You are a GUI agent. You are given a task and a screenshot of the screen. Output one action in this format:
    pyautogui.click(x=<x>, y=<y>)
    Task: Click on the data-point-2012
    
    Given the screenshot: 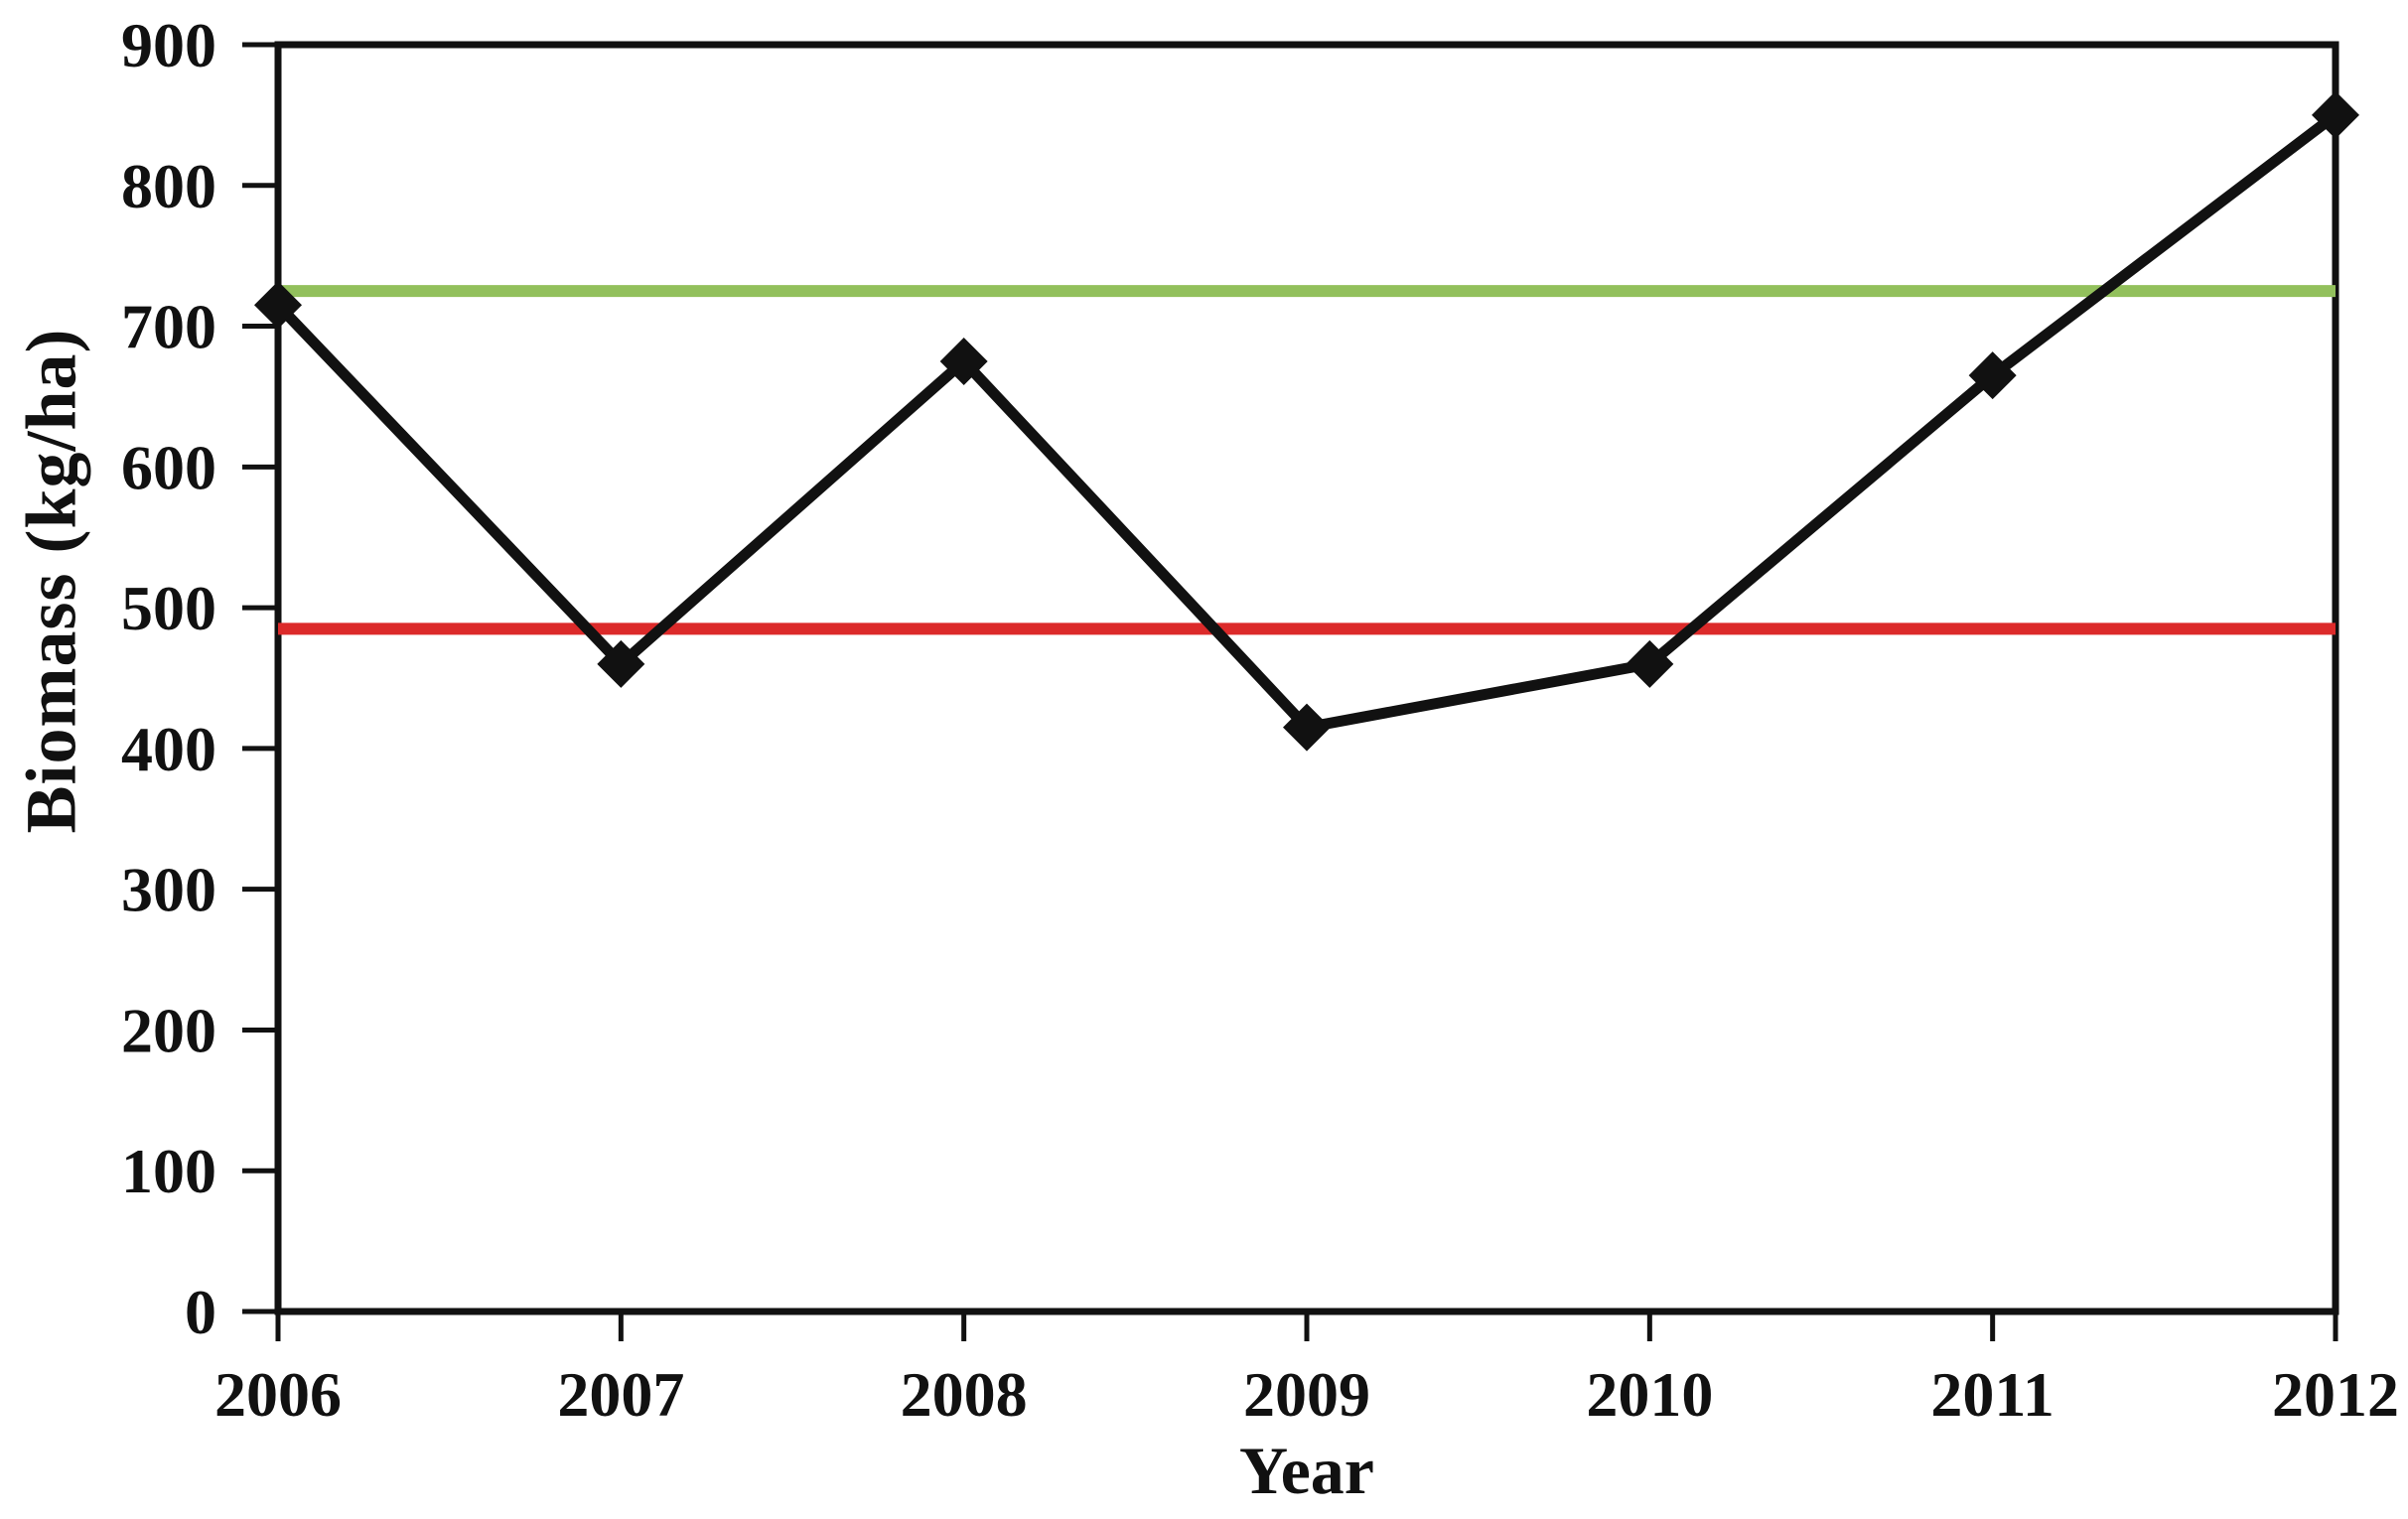 What is the action you would take?
    pyautogui.click(x=2335, y=115)
    